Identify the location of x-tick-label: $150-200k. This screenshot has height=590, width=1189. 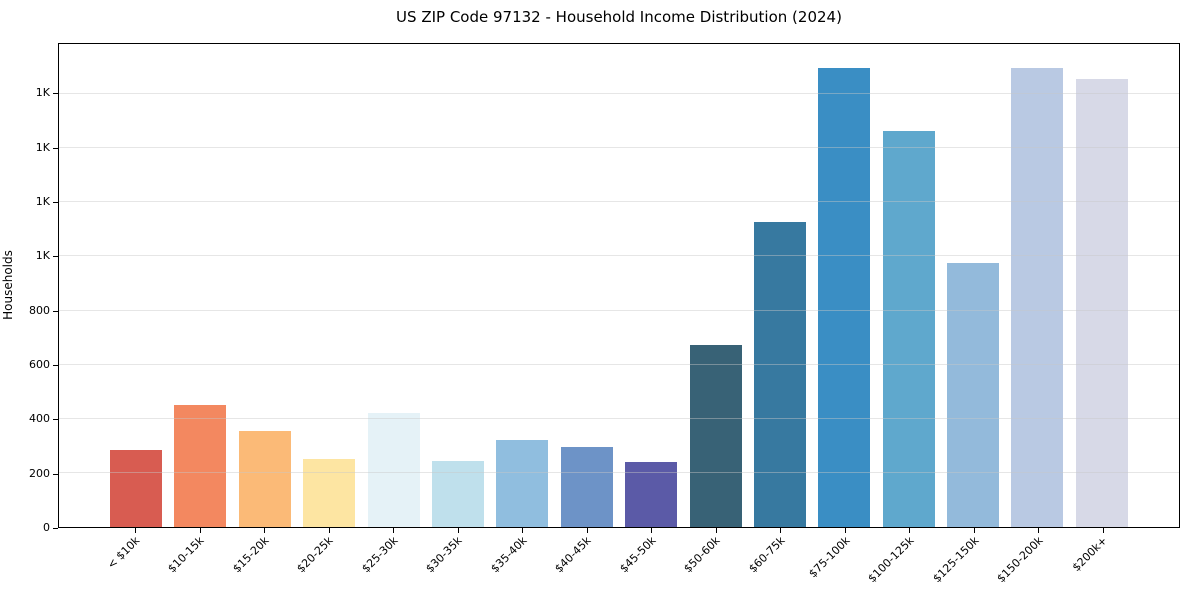
(1020, 560).